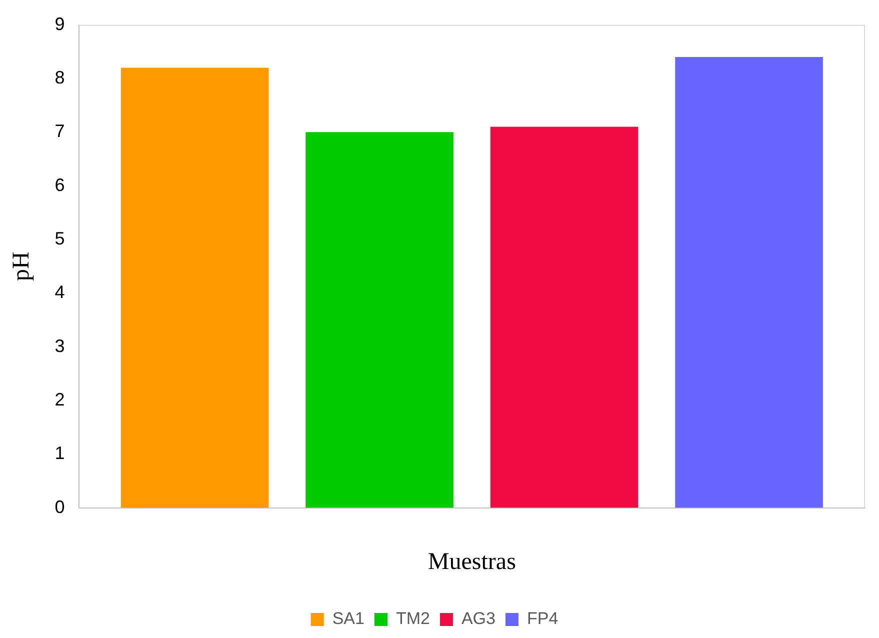 This screenshot has width=879, height=638. I want to click on y-tick-label: 2, so click(59, 399).